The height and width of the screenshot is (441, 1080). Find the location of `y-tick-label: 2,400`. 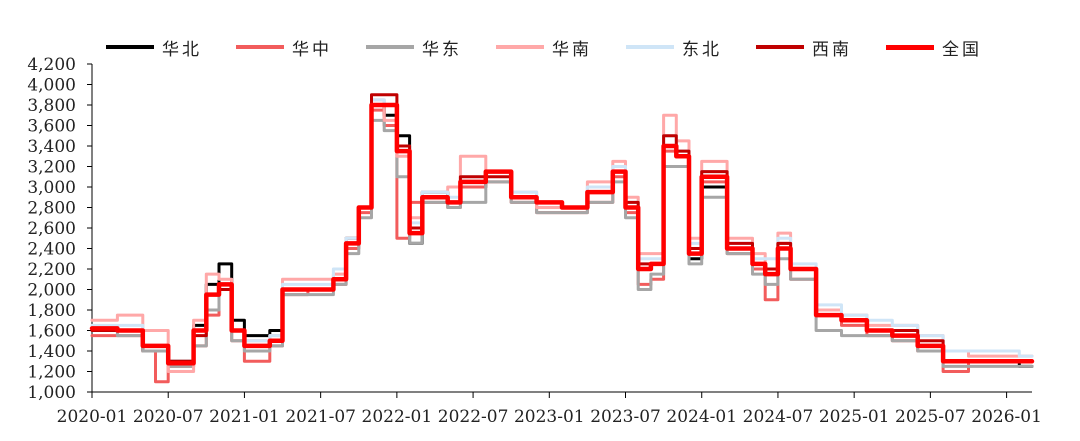

y-tick-label: 2,400 is located at coordinates (51, 250).